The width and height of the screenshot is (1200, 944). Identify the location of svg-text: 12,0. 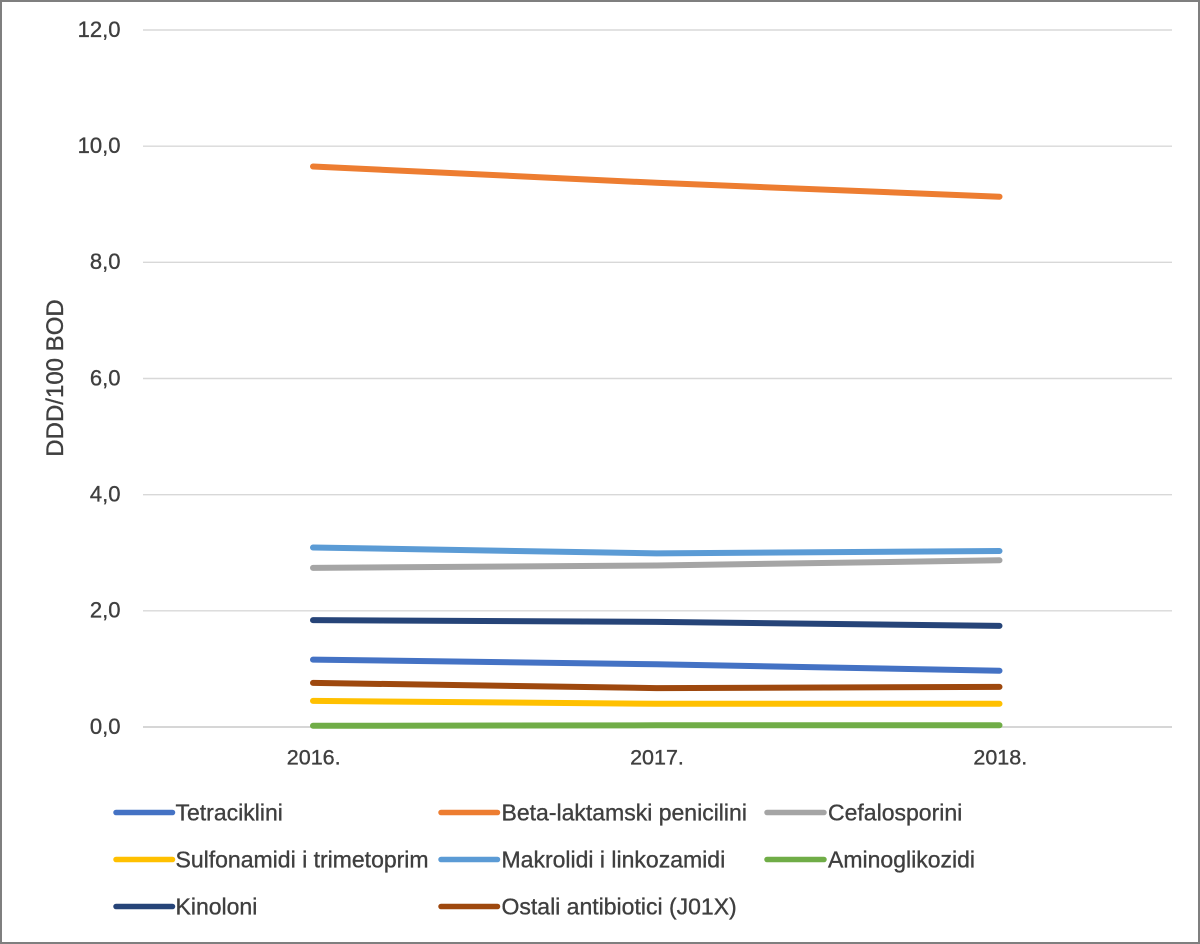
(99, 29).